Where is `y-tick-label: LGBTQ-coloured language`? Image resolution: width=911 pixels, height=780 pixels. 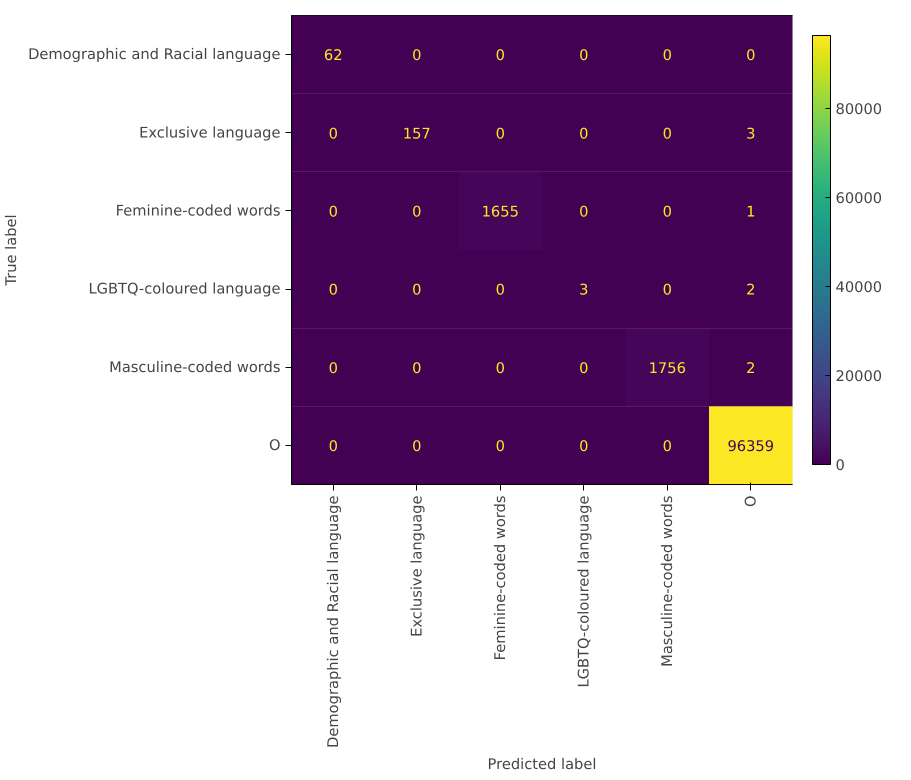 y-tick-label: LGBTQ-coloured language is located at coordinates (184, 289).